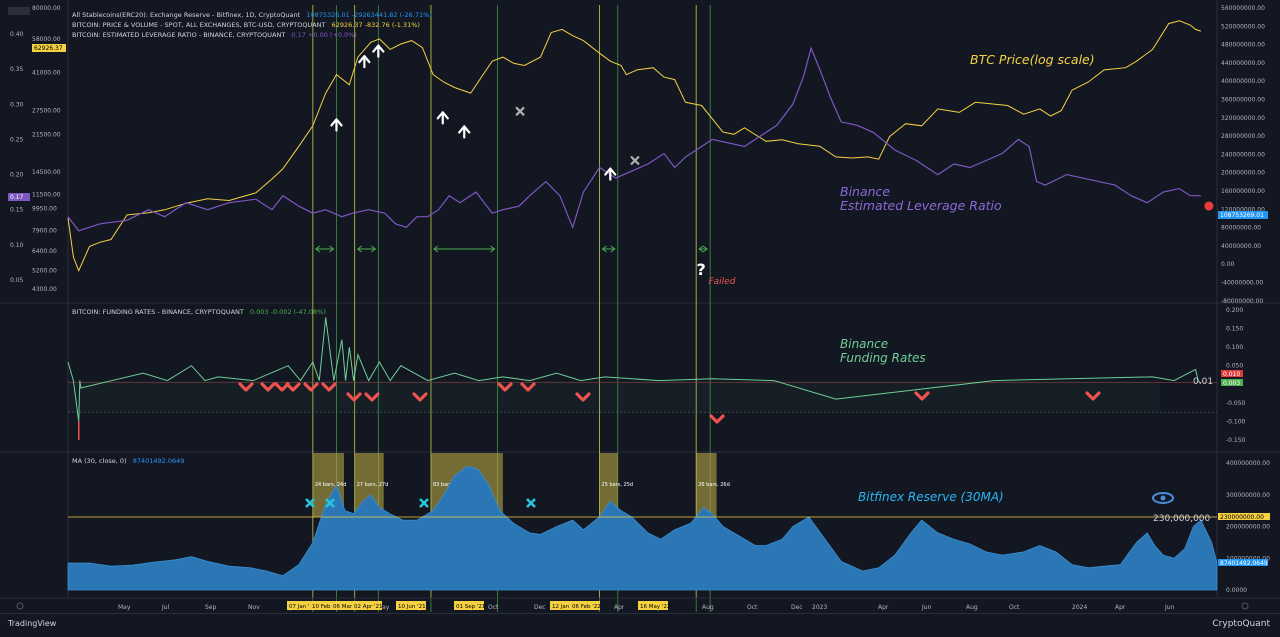  Describe the element at coordinates (44, 231) in the screenshot. I see `y-tick-label: 7900.00` at that location.